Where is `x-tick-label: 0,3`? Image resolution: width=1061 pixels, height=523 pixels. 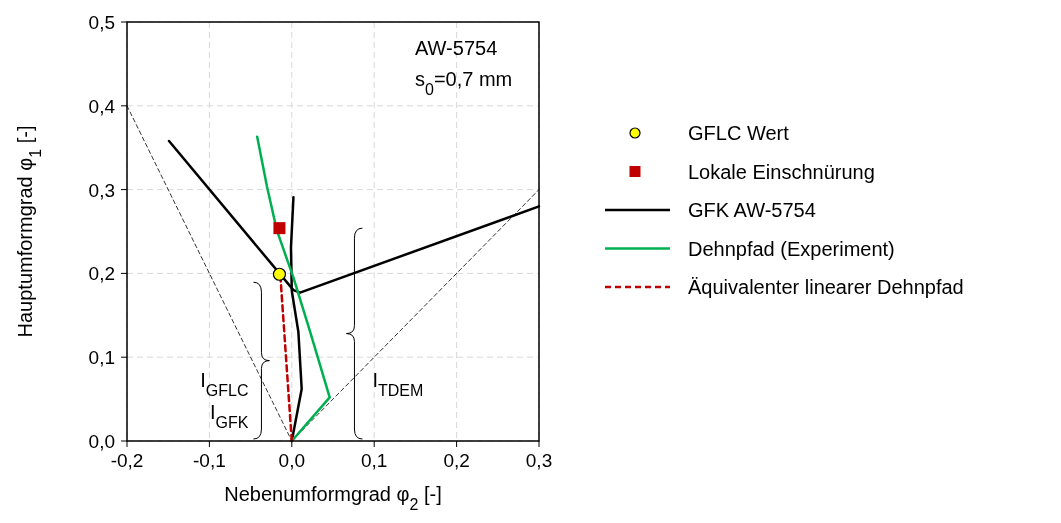
x-tick-label: 0,3 is located at coordinates (539, 460).